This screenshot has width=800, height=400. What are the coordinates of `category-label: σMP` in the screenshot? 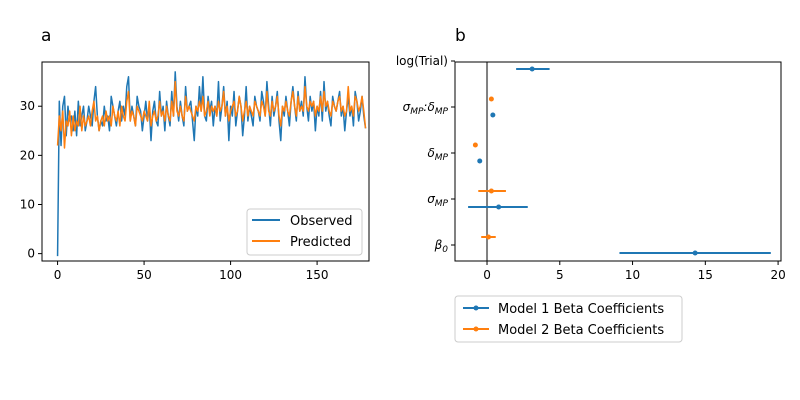 It's located at (437, 200).